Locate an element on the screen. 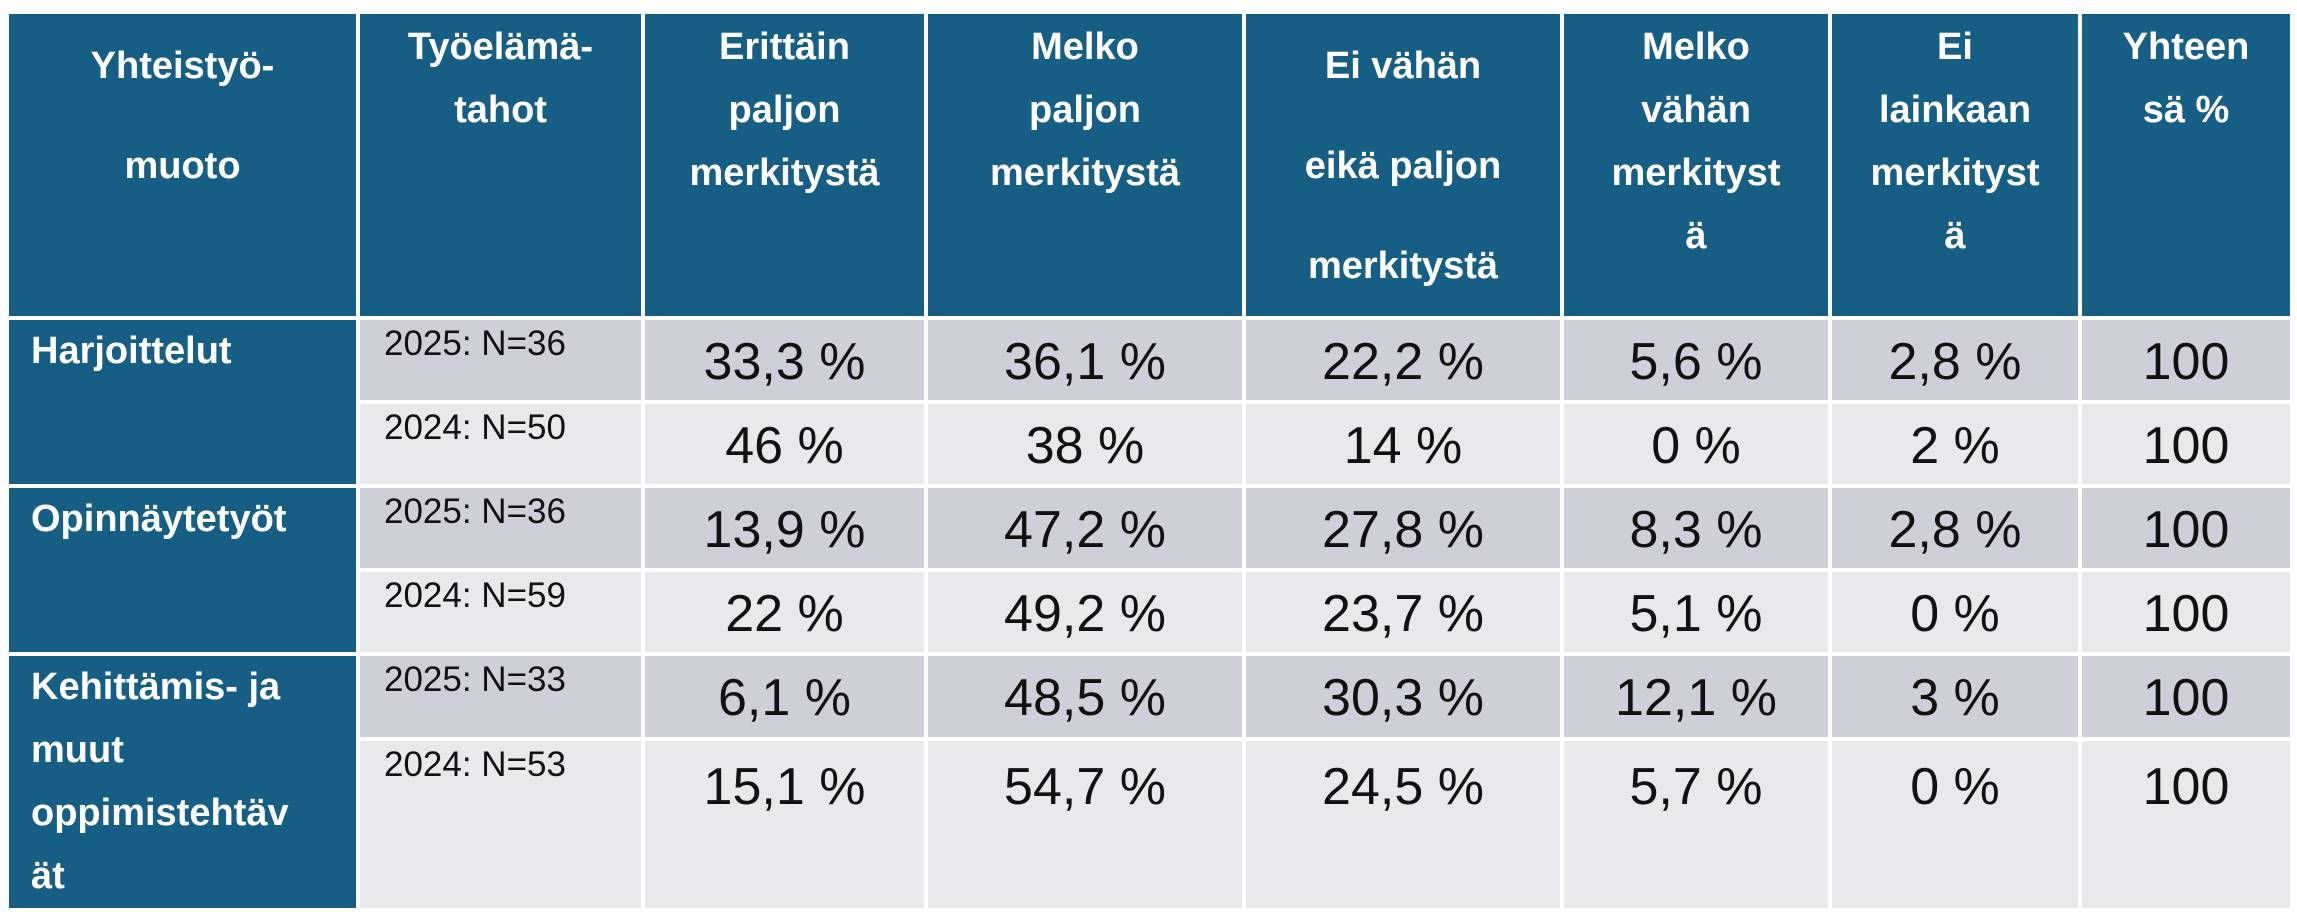 Image resolution: width=2297 pixels, height=912 pixels. header-label: Ei vähän eikä paljon merkitystä is located at coordinates (1403, 166).